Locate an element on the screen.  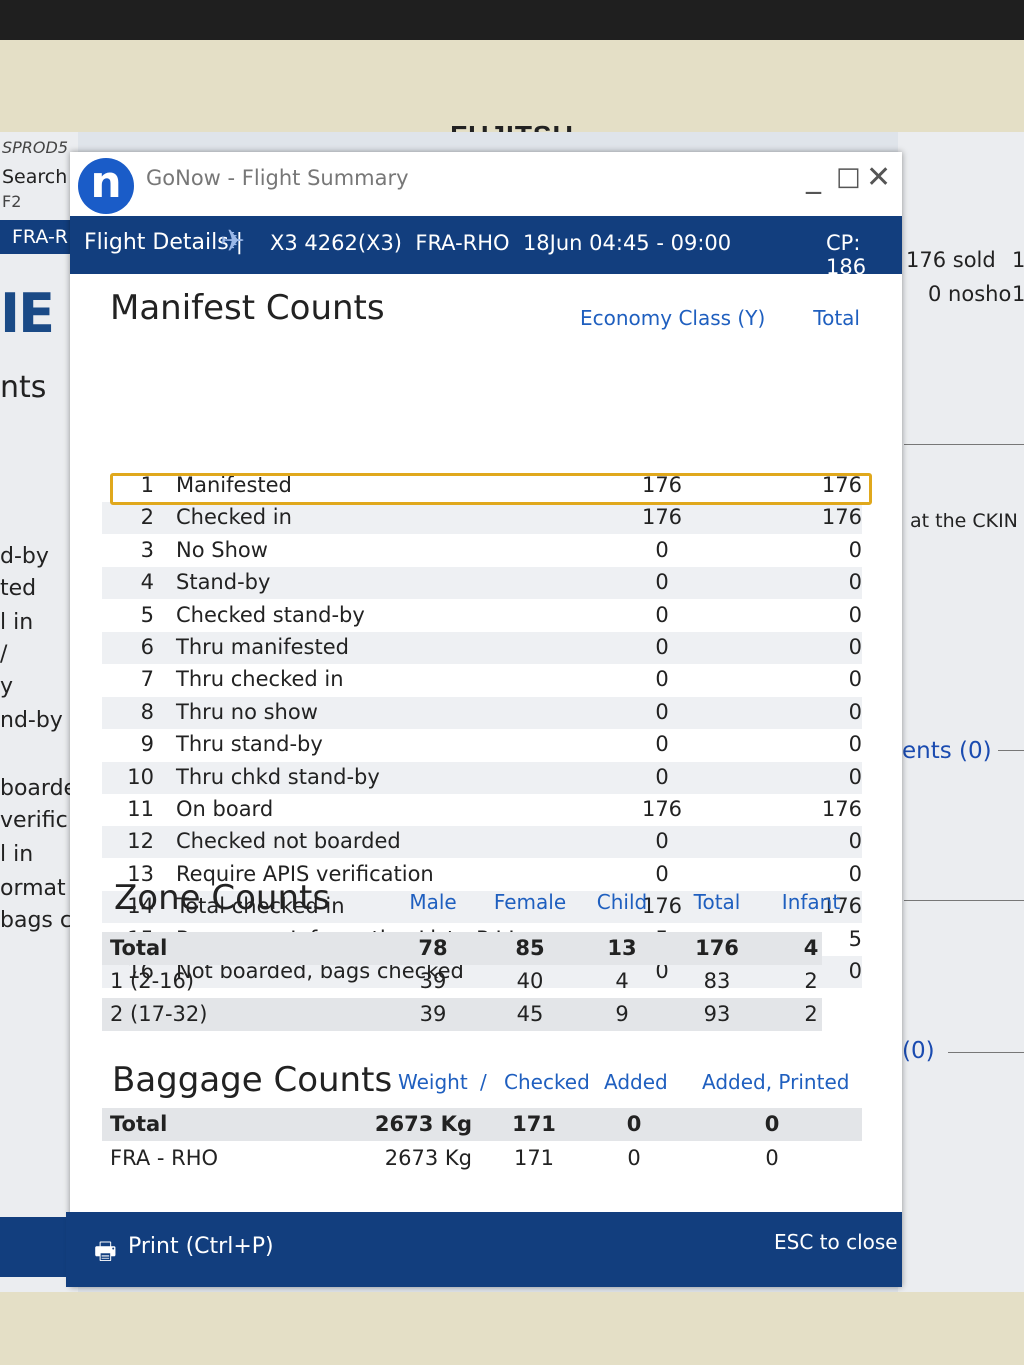
row-label: Thru no show is located at coordinates (247, 711).